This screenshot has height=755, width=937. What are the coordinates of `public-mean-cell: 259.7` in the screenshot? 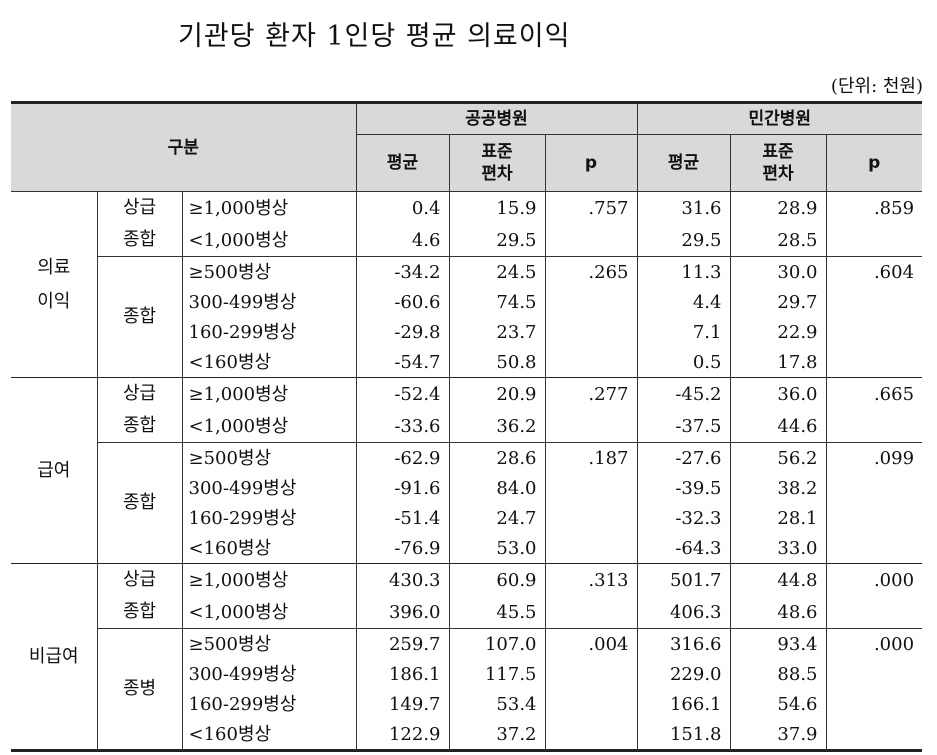 It's located at (402, 643).